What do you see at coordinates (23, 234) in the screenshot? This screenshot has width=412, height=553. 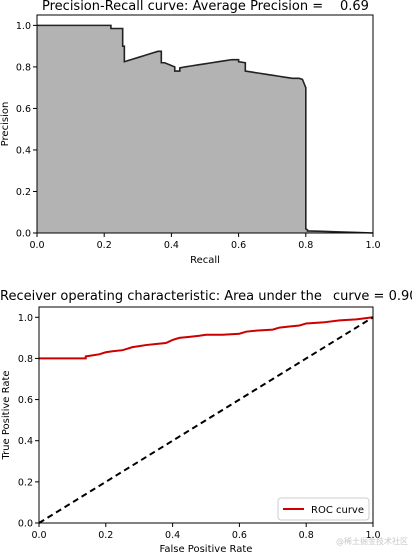 I see `chart1-y-tick-label: 0.0` at bounding box center [23, 234].